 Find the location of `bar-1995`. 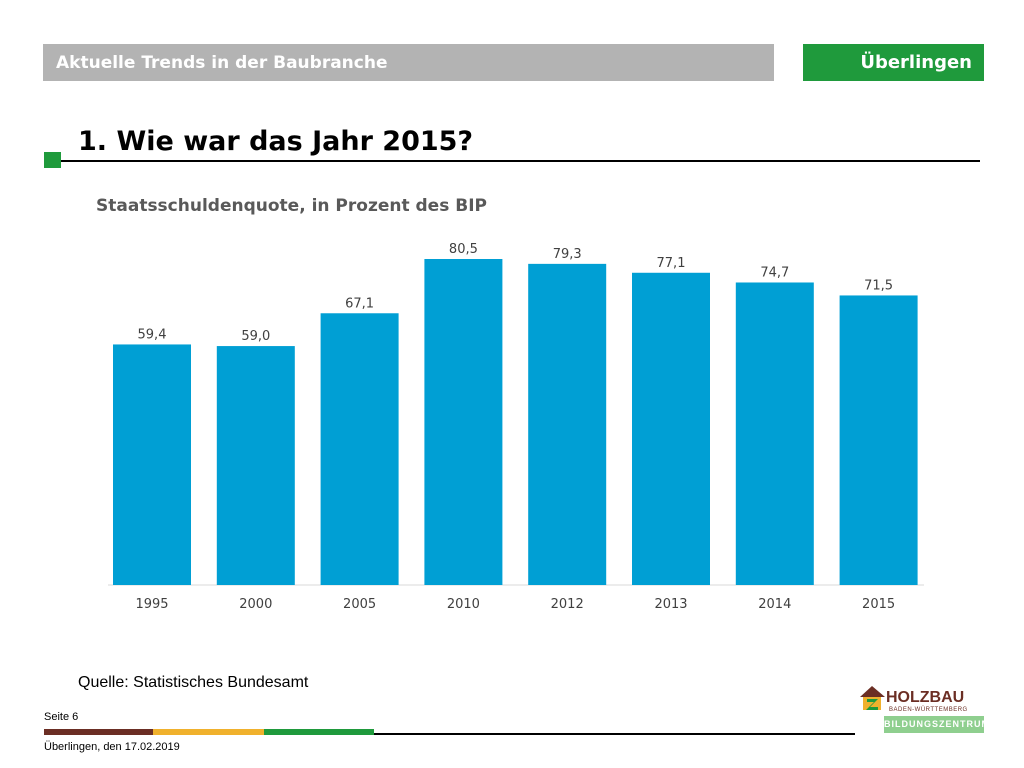

bar-1995 is located at coordinates (152, 464).